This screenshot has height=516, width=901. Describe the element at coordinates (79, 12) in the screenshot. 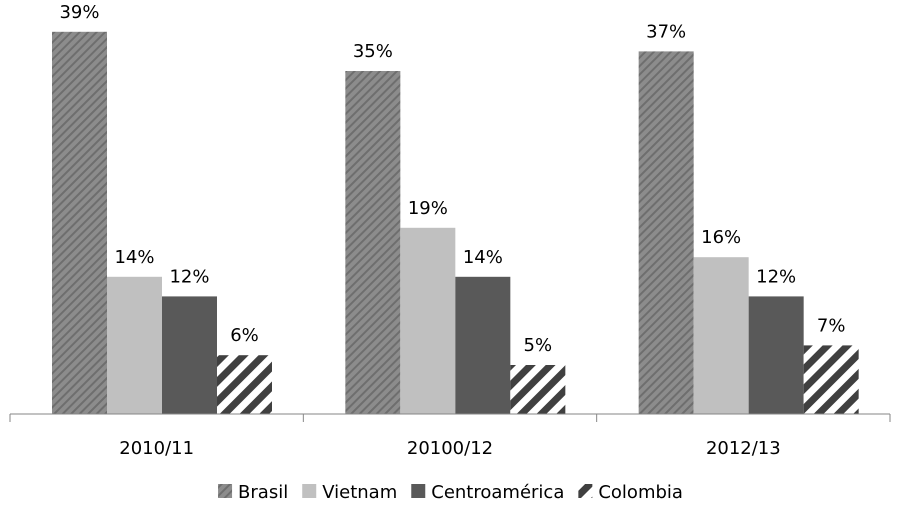

I see `data-label-brasil-2010-11: 39%` at that location.